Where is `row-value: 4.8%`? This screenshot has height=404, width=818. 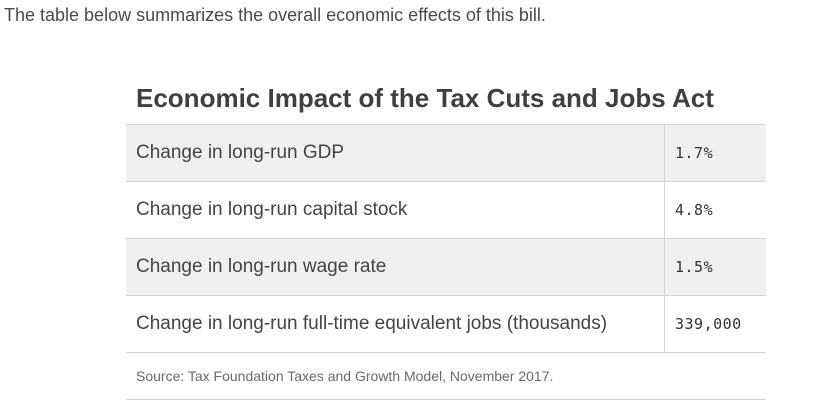
row-value: 4.8% is located at coordinates (715, 210).